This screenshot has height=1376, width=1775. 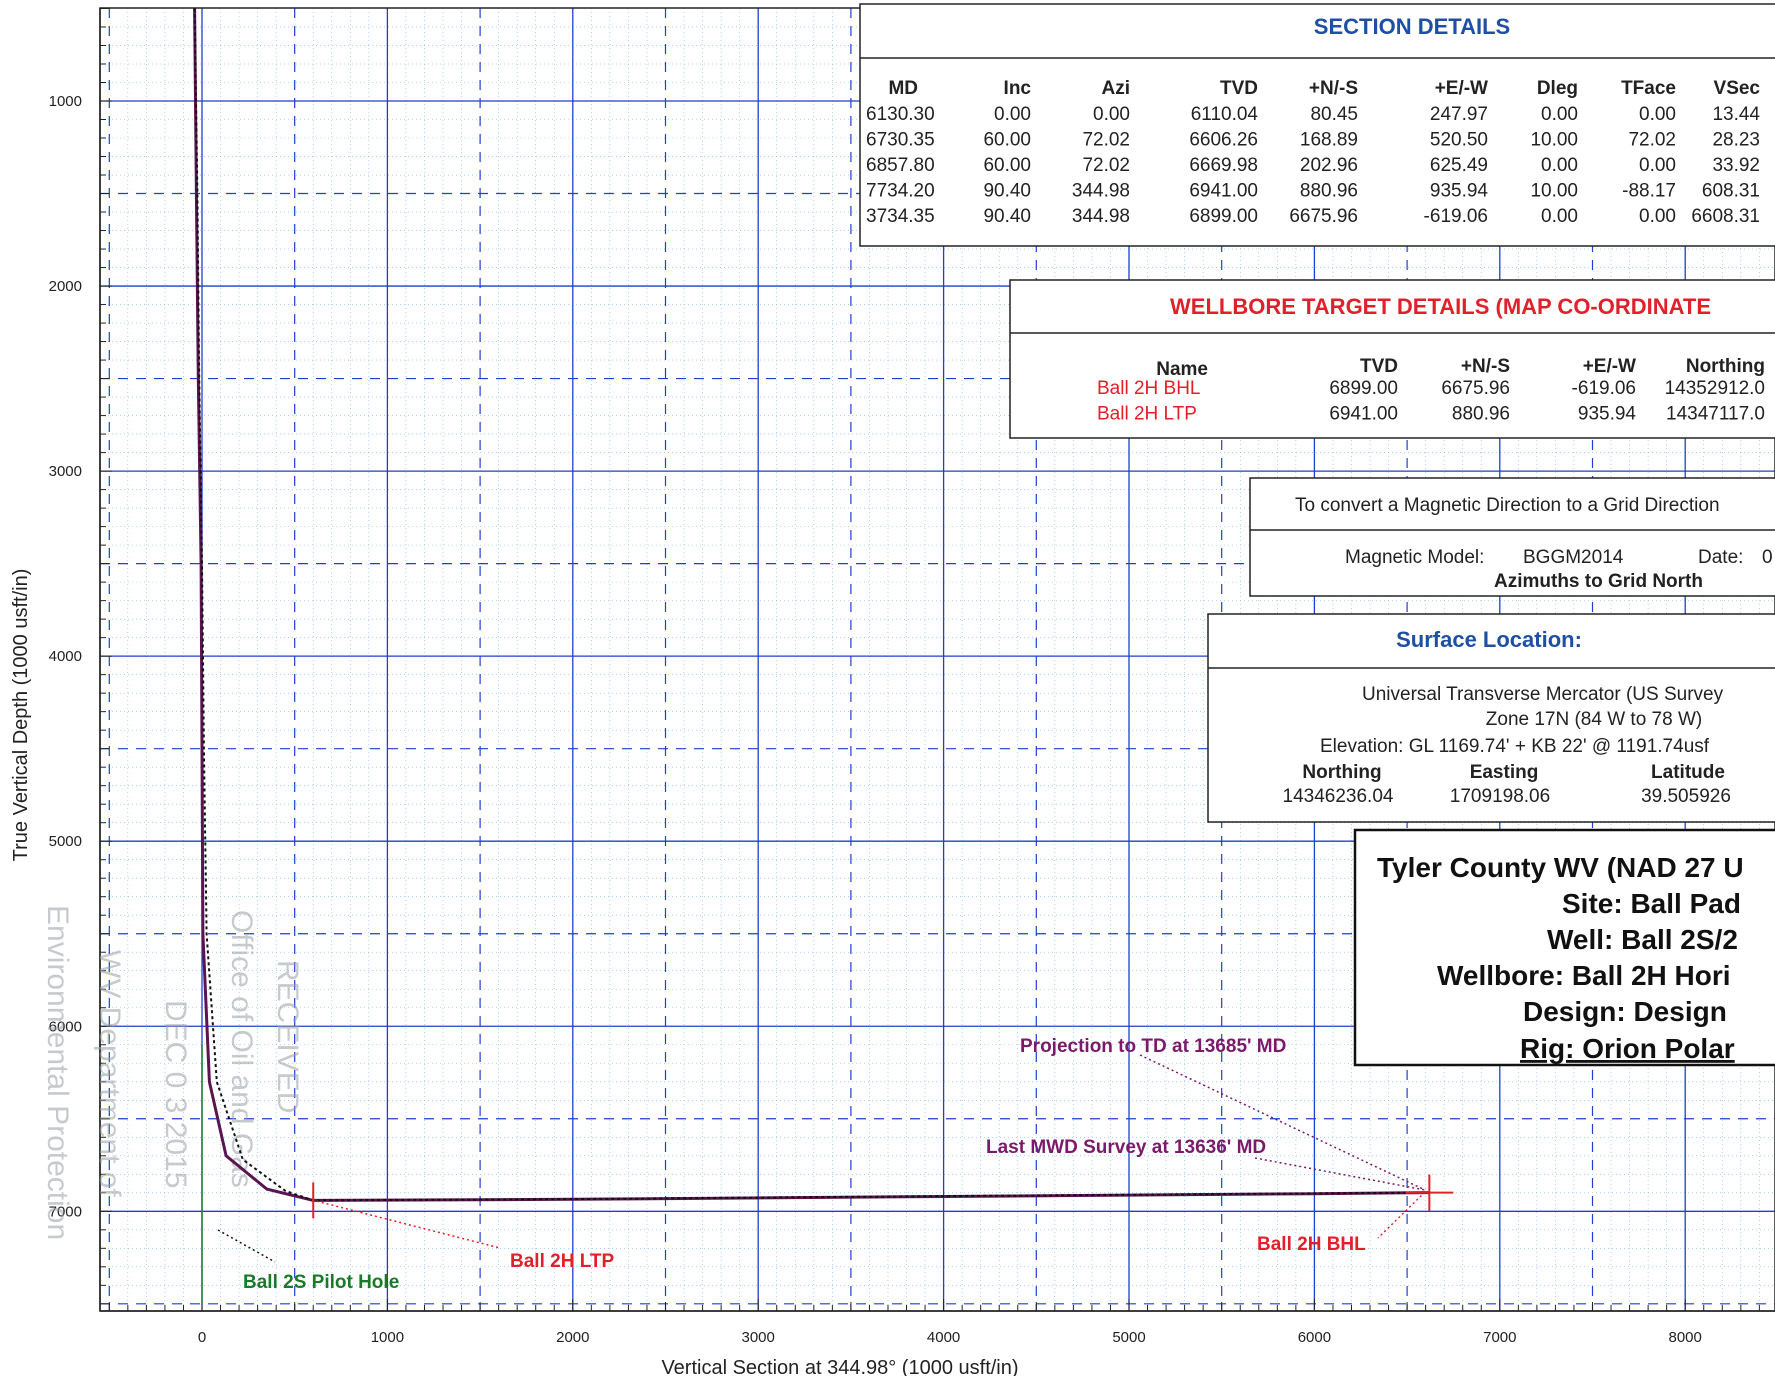 What do you see at coordinates (1594, 719) in the screenshot?
I see `surface-zone: Zone 17N (84 W to 78 W)` at bounding box center [1594, 719].